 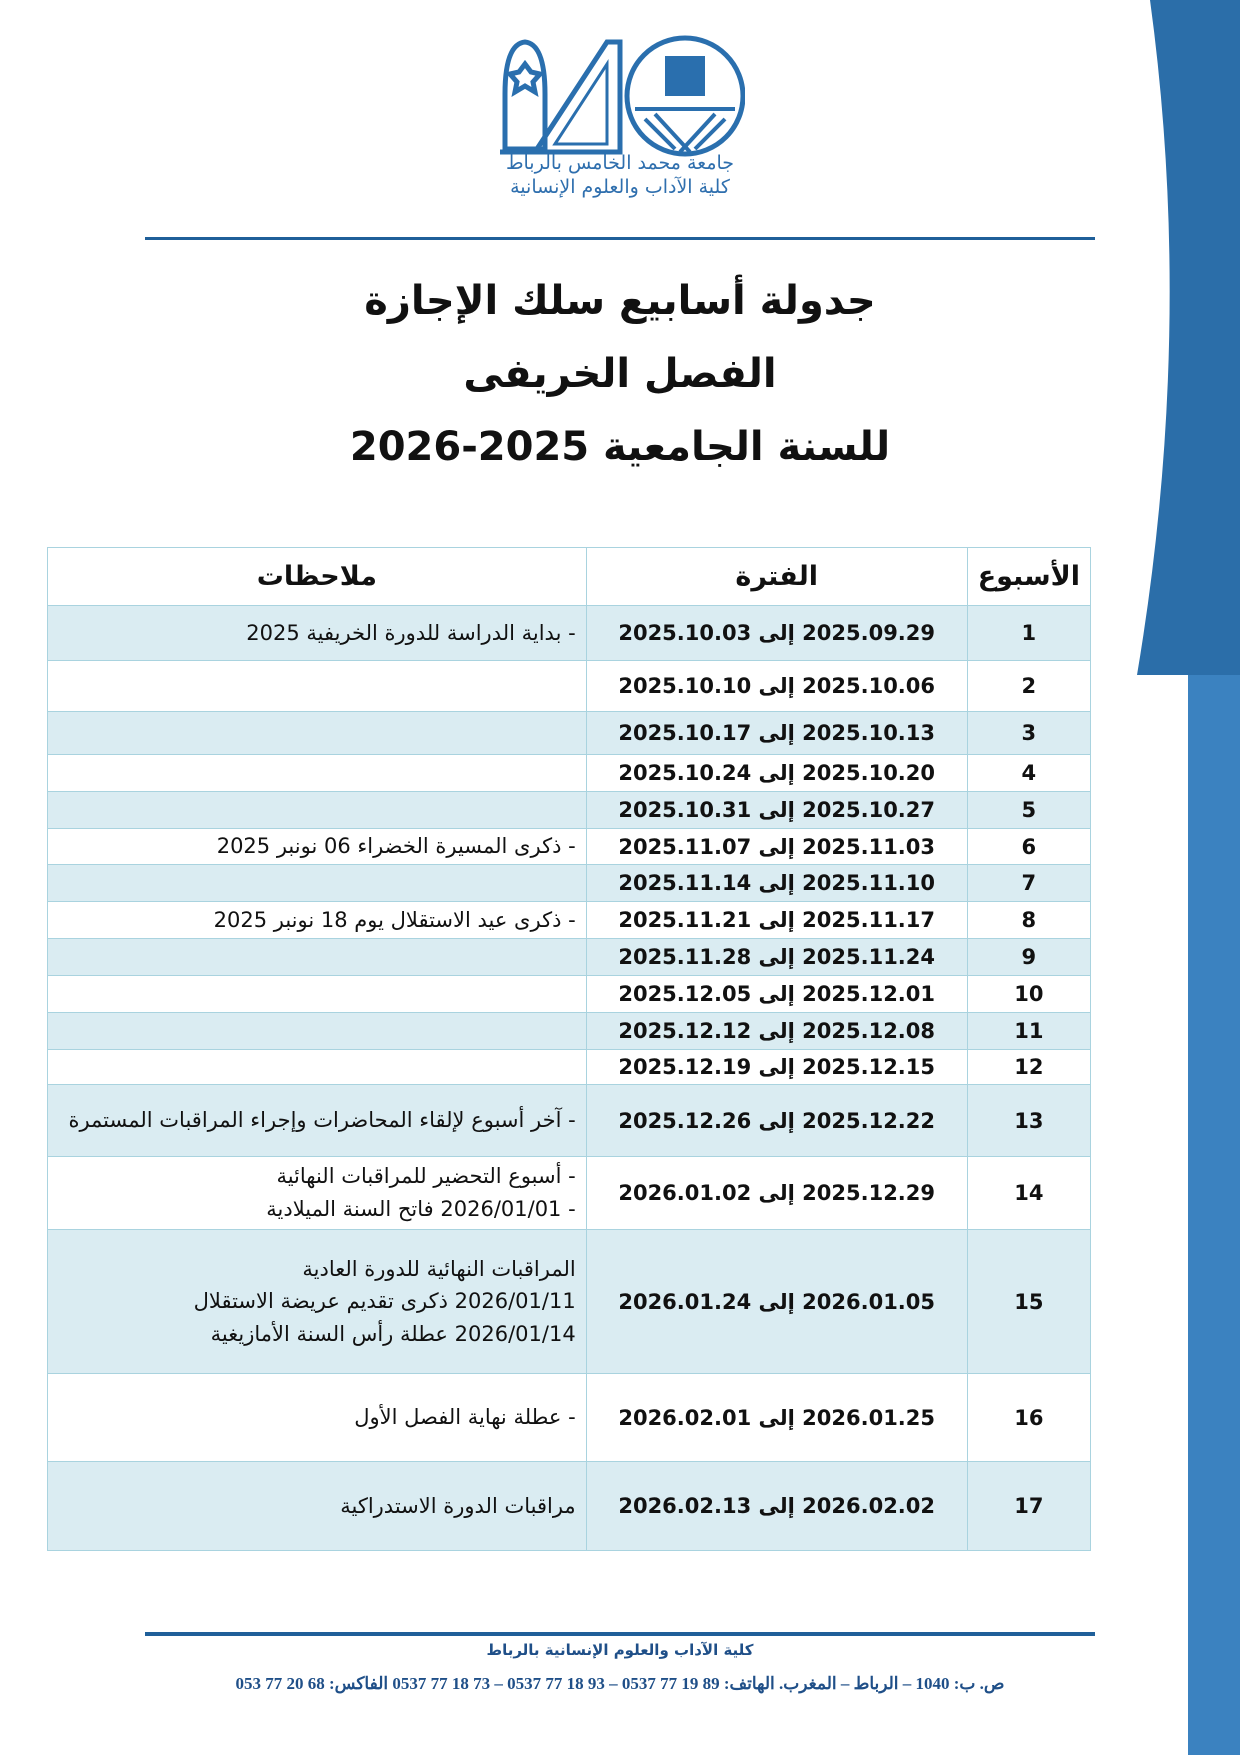 I want to click on week-notes: - بداية الدراسة للدورة الخريفية 2025, so click(x=317, y=633).